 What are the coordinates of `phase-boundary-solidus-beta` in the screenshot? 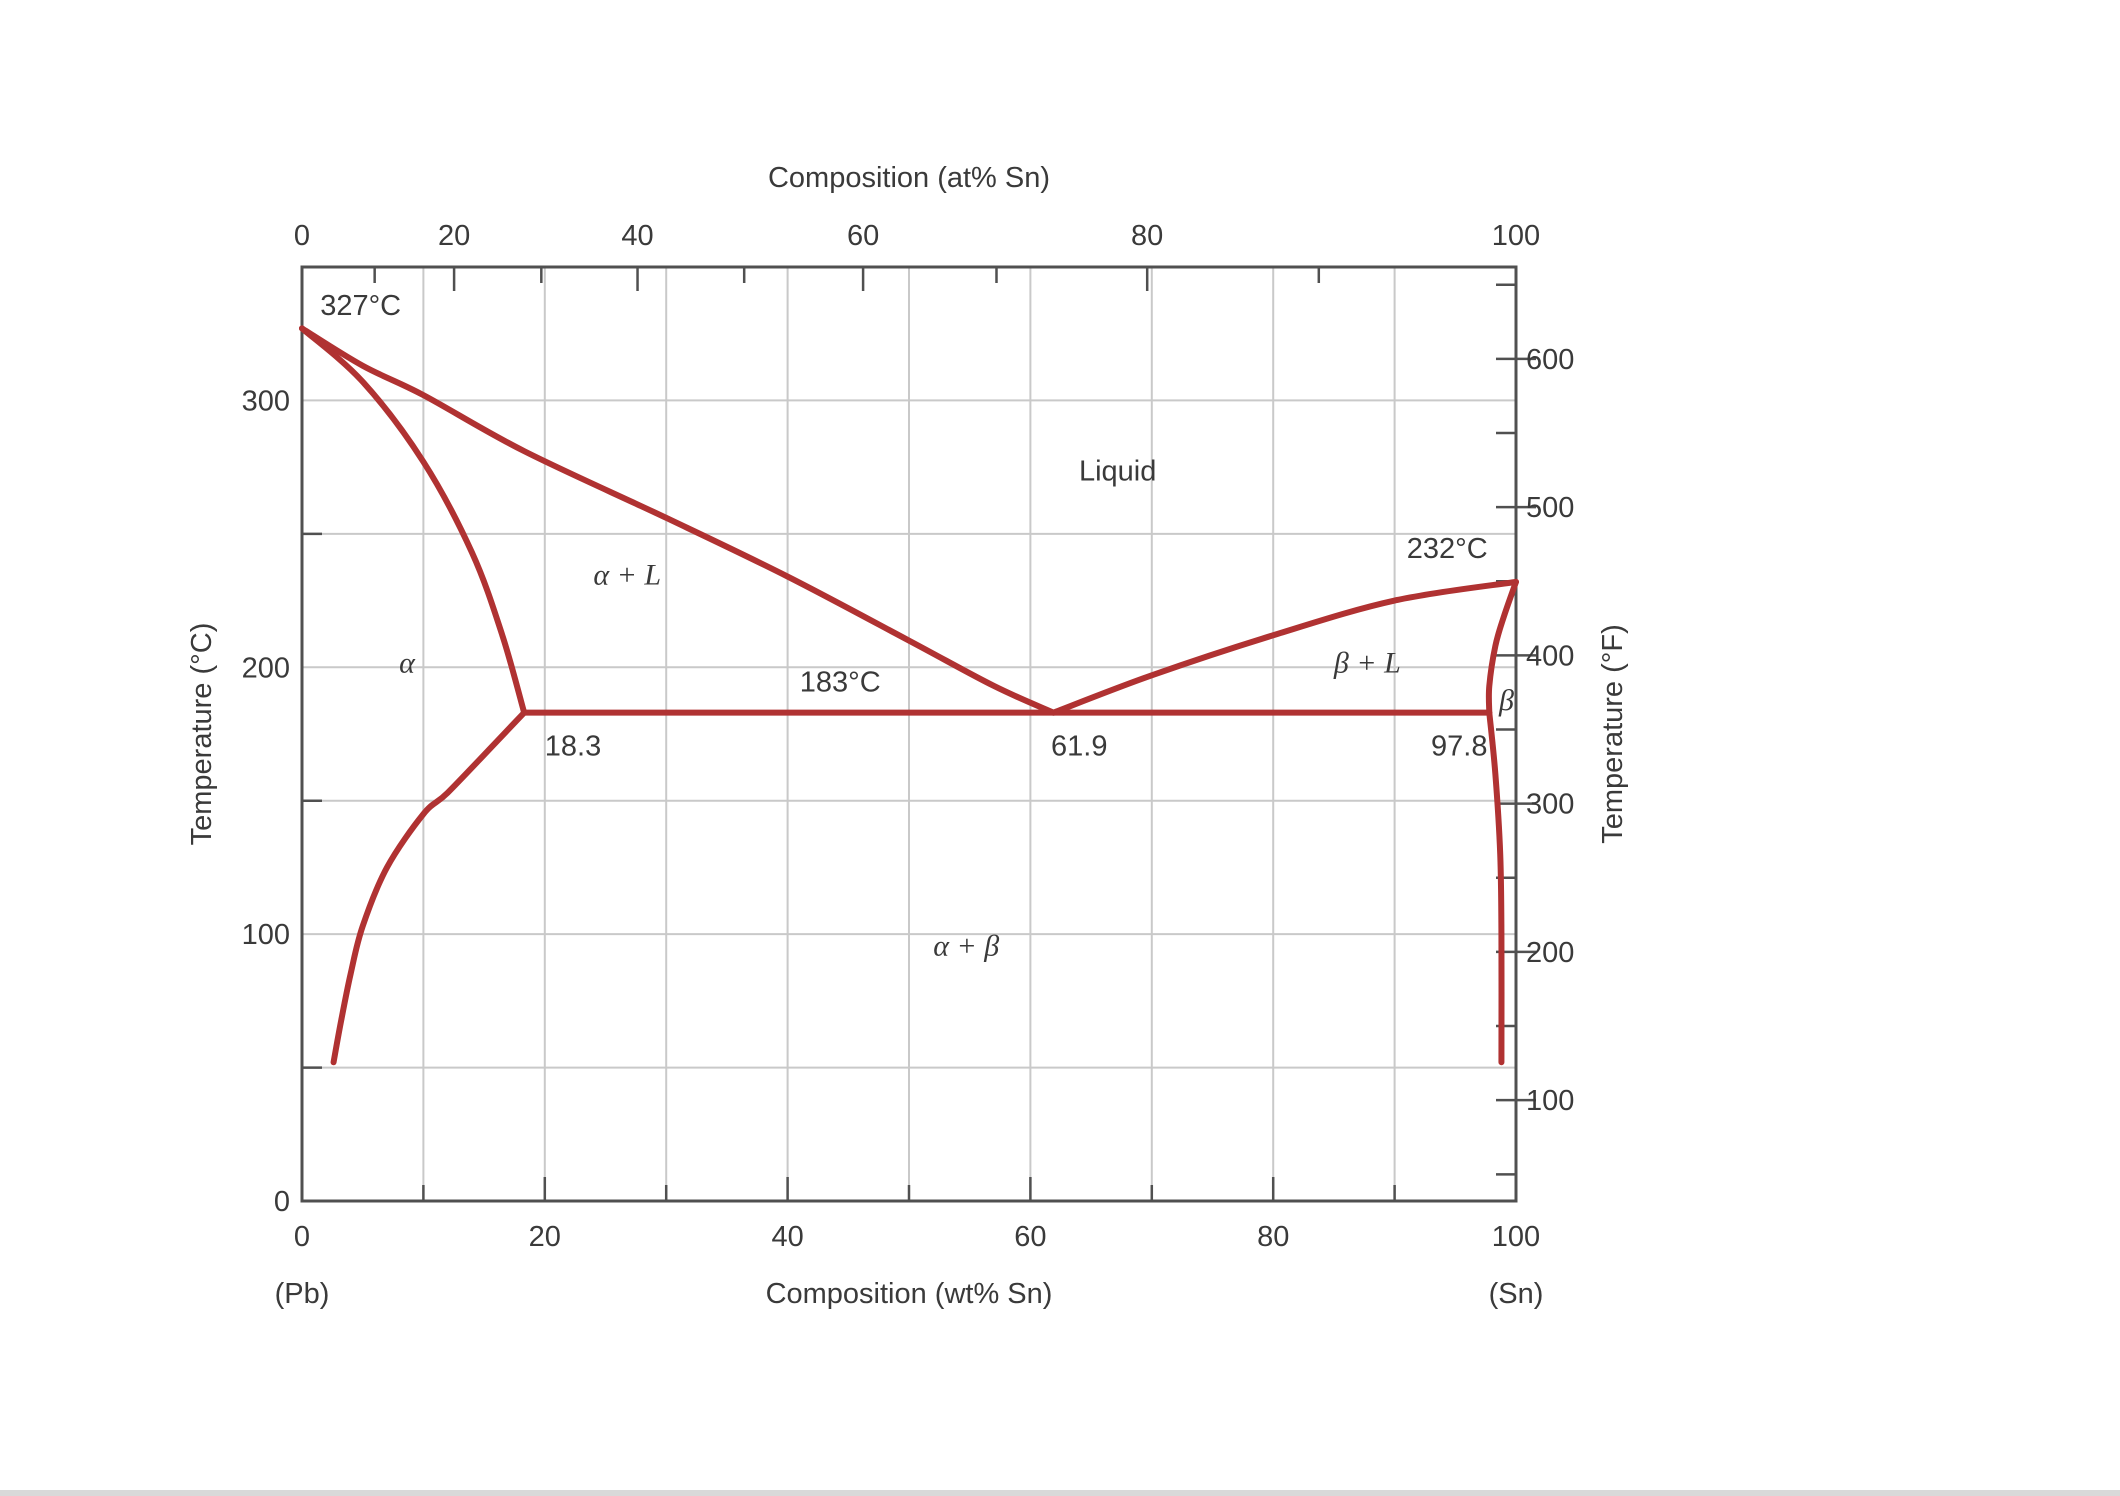 It's located at (1502, 647).